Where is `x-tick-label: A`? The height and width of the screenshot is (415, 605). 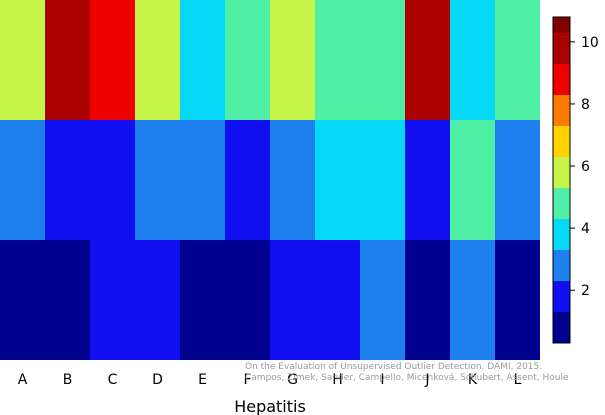 x-tick-label: A is located at coordinates (23, 380).